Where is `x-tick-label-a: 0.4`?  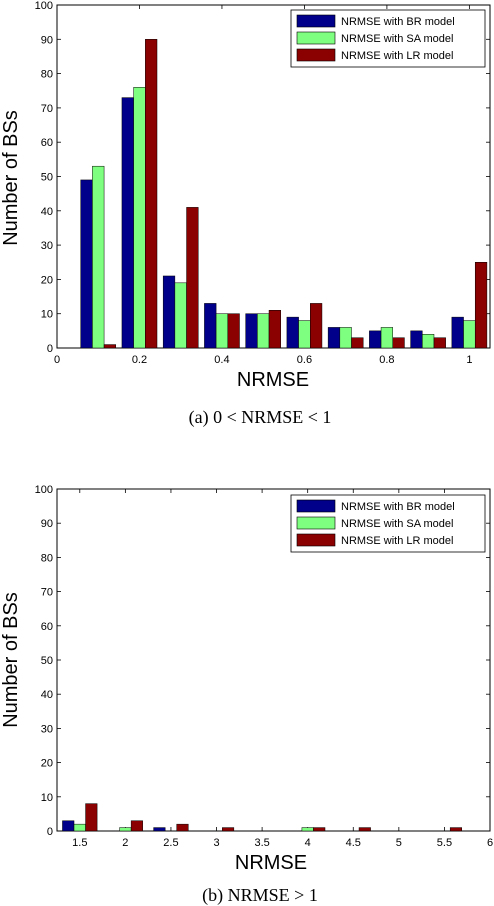 x-tick-label-a: 0.4 is located at coordinates (221, 360).